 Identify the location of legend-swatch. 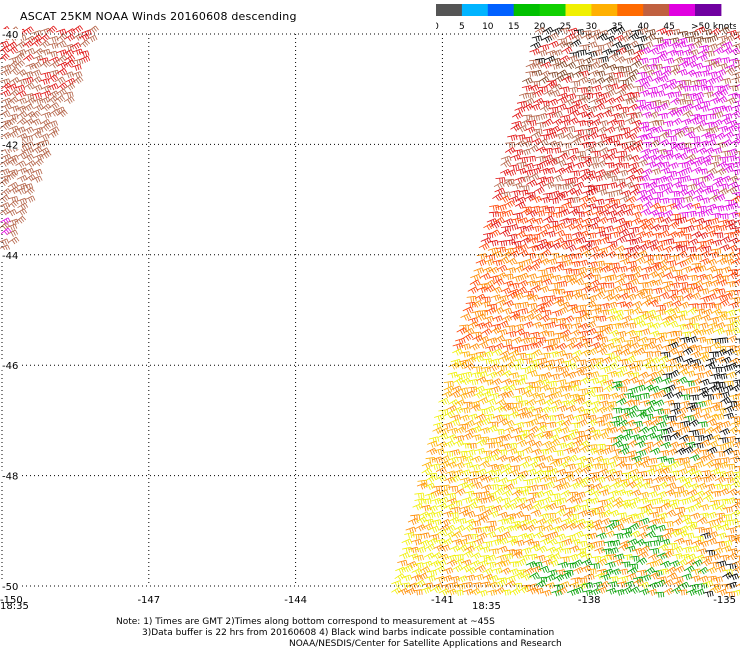
(708, 10).